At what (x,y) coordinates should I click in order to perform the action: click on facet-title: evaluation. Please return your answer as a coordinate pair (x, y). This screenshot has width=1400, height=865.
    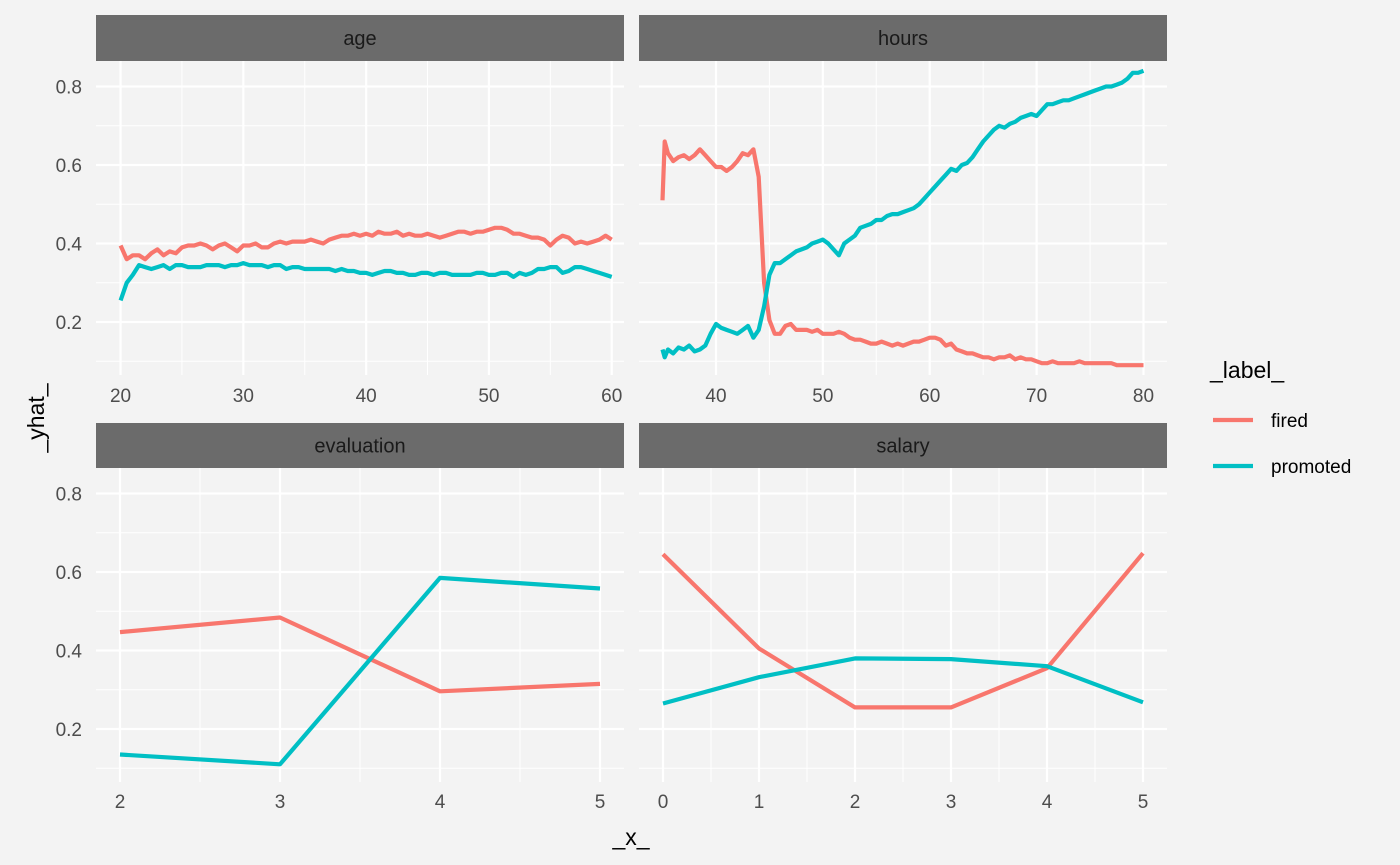
    Looking at the image, I should click on (359, 447).